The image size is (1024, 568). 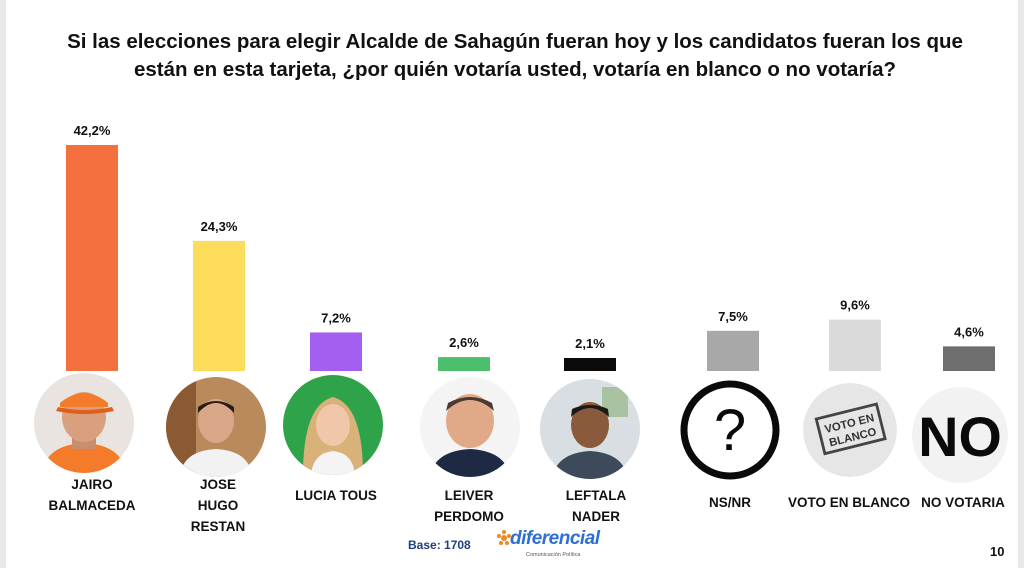 What do you see at coordinates (590, 429) in the screenshot?
I see `avatar-leftala-nader` at bounding box center [590, 429].